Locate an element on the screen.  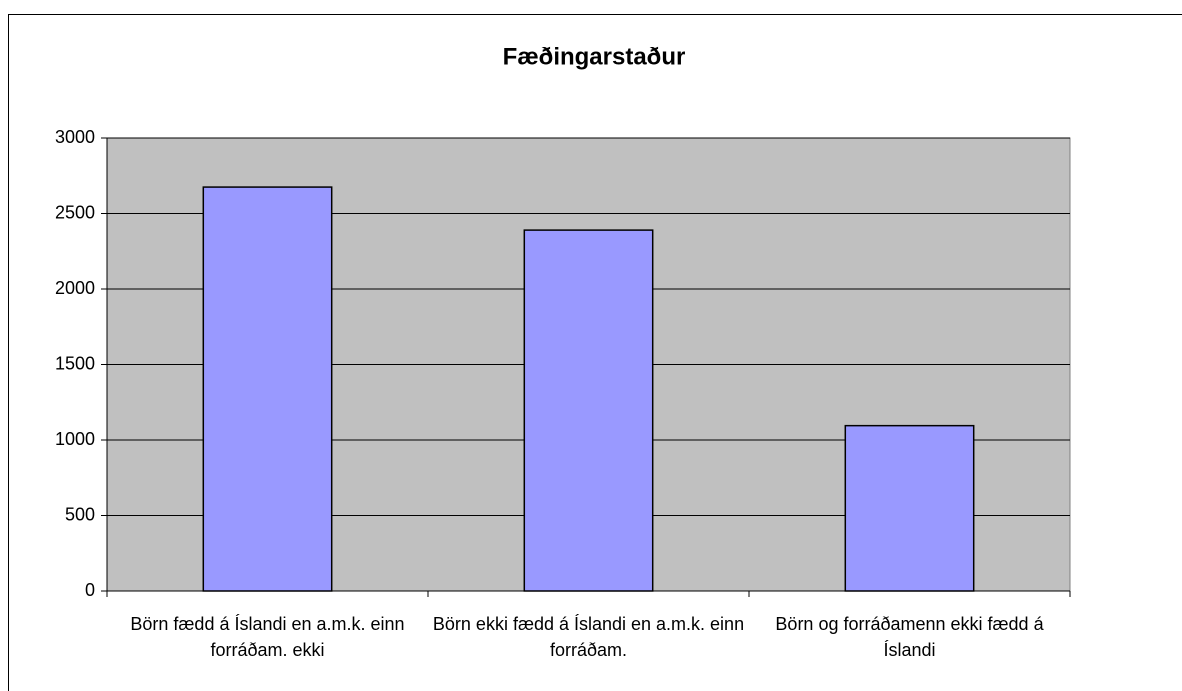
chart-title: Fæðingarstaður is located at coordinates (594, 56).